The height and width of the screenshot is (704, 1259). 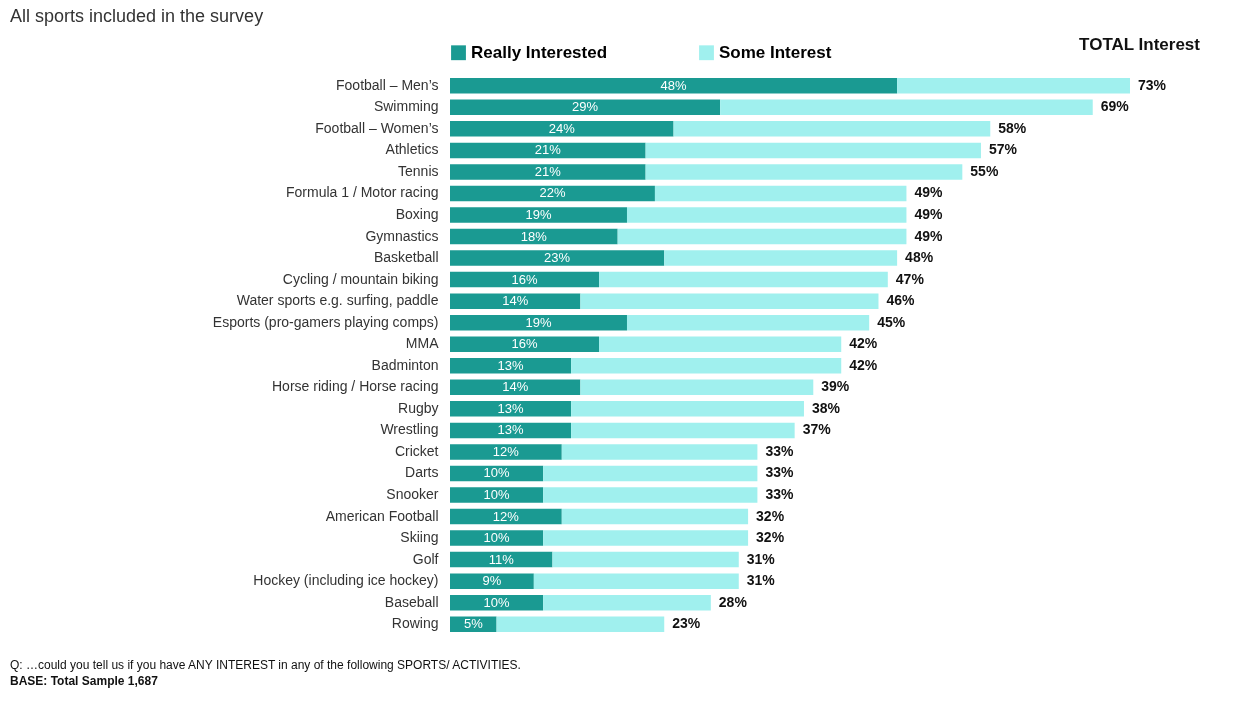 I want to click on total-label: 39%, so click(x=835, y=386).